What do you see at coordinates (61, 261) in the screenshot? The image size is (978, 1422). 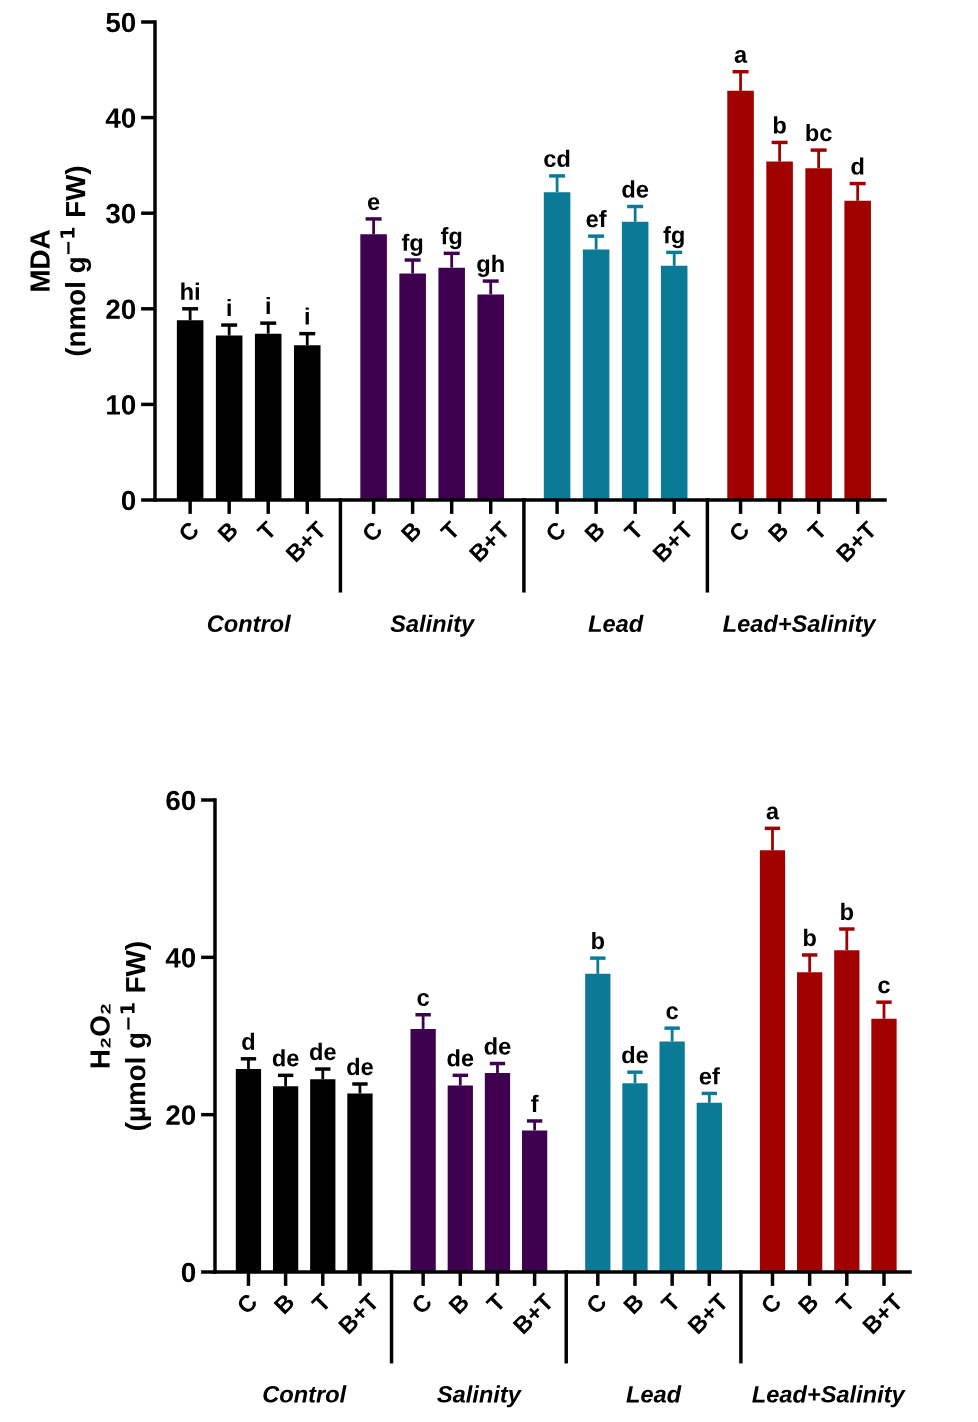 I see `y-axis-title: MDA (nmol g$^{−1}$ FW)` at bounding box center [61, 261].